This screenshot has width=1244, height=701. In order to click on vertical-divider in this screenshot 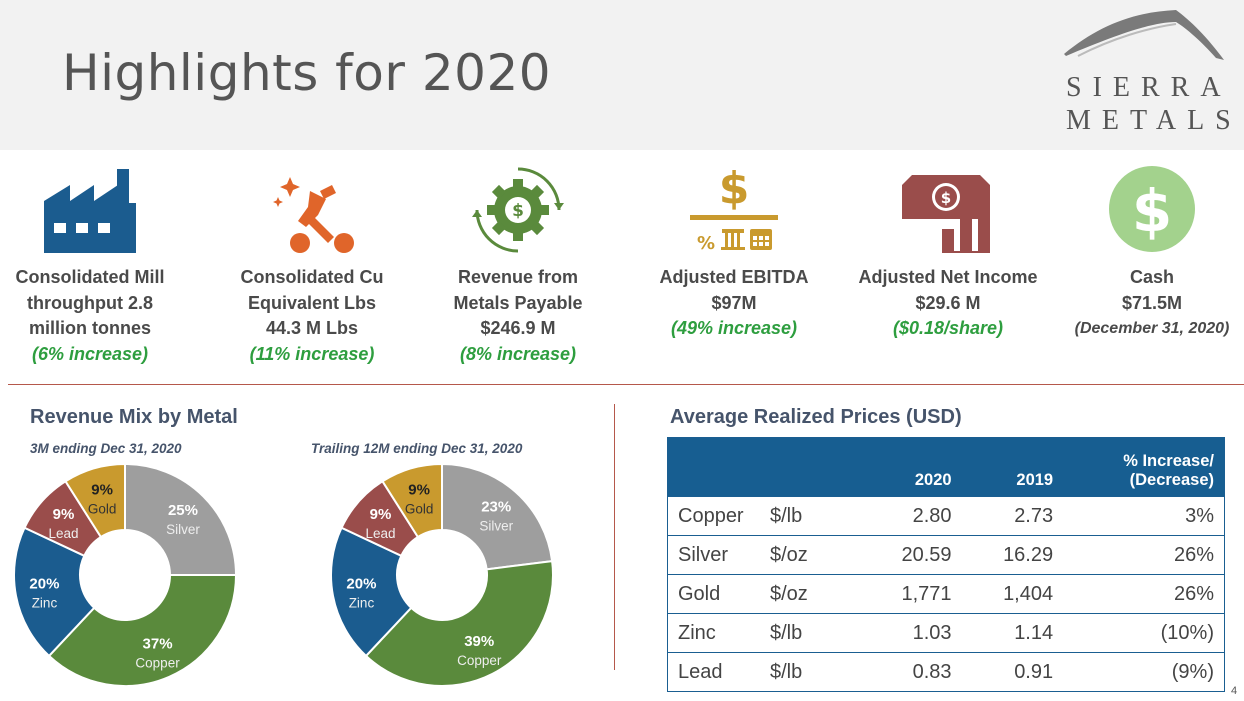, I will do `click(614, 537)`.